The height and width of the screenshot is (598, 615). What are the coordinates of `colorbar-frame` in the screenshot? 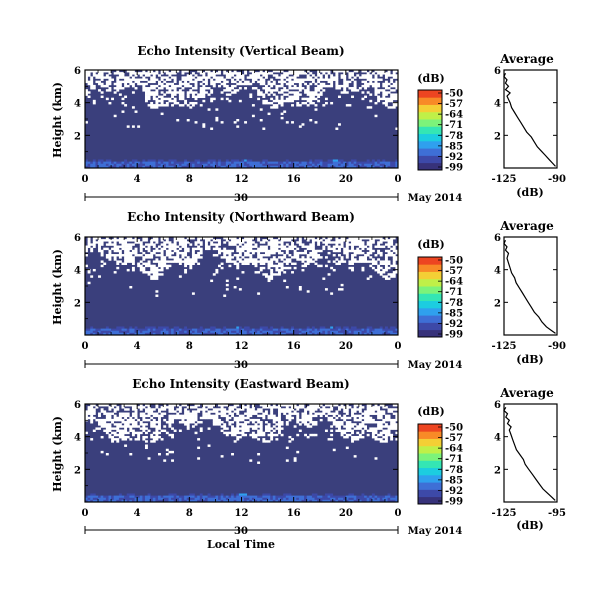 It's located at (430, 130).